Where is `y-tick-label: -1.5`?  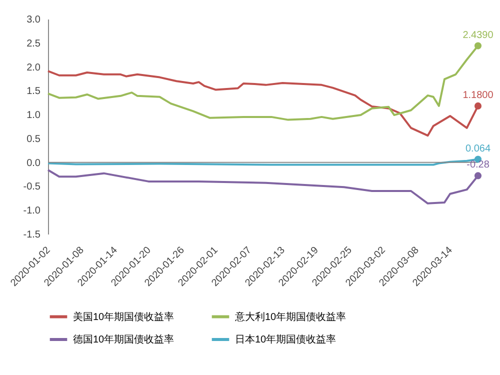 y-tick-label: -1.5 is located at coordinates (32, 235).